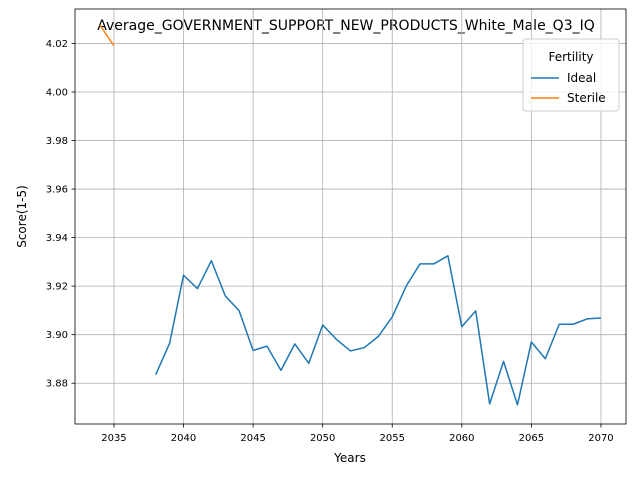  What do you see at coordinates (57, 384) in the screenshot?
I see `y-tick-label: 3.88` at bounding box center [57, 384].